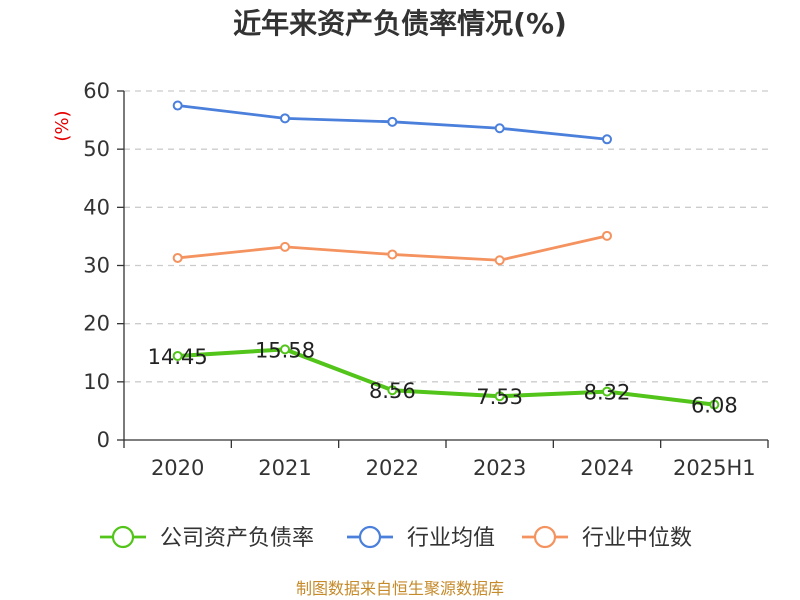  I want to click on legend-item-3: 行业中位数, so click(607, 538).